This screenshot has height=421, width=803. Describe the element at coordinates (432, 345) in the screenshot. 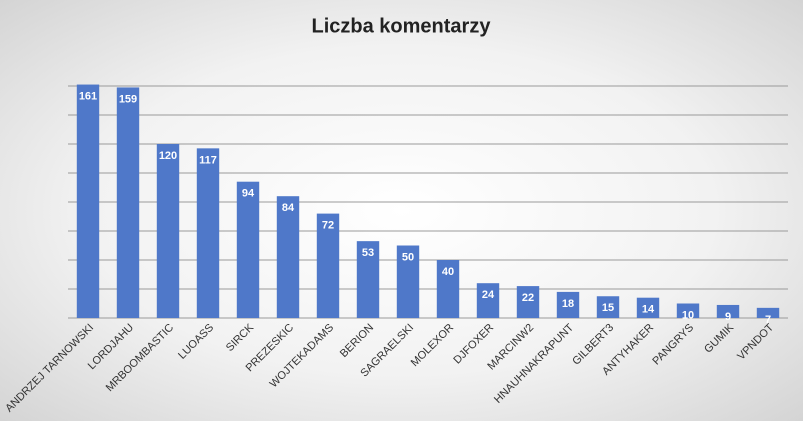

I see `x-tick-label: MOLEXOR` at that location.